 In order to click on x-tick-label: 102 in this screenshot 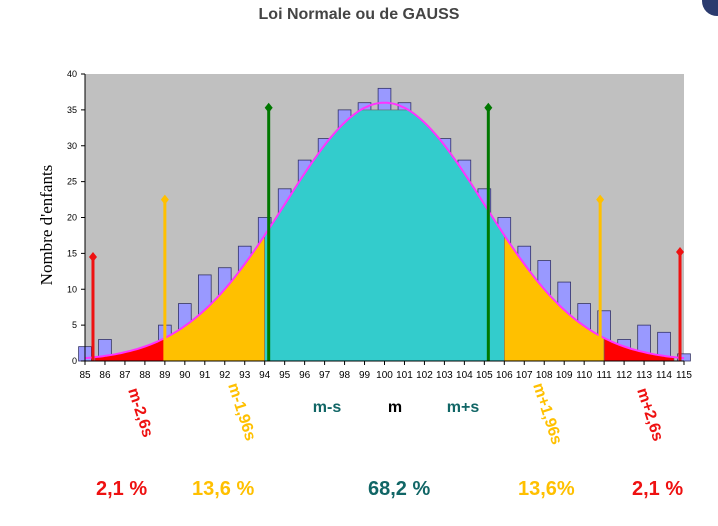, I will do `click(424, 375)`.